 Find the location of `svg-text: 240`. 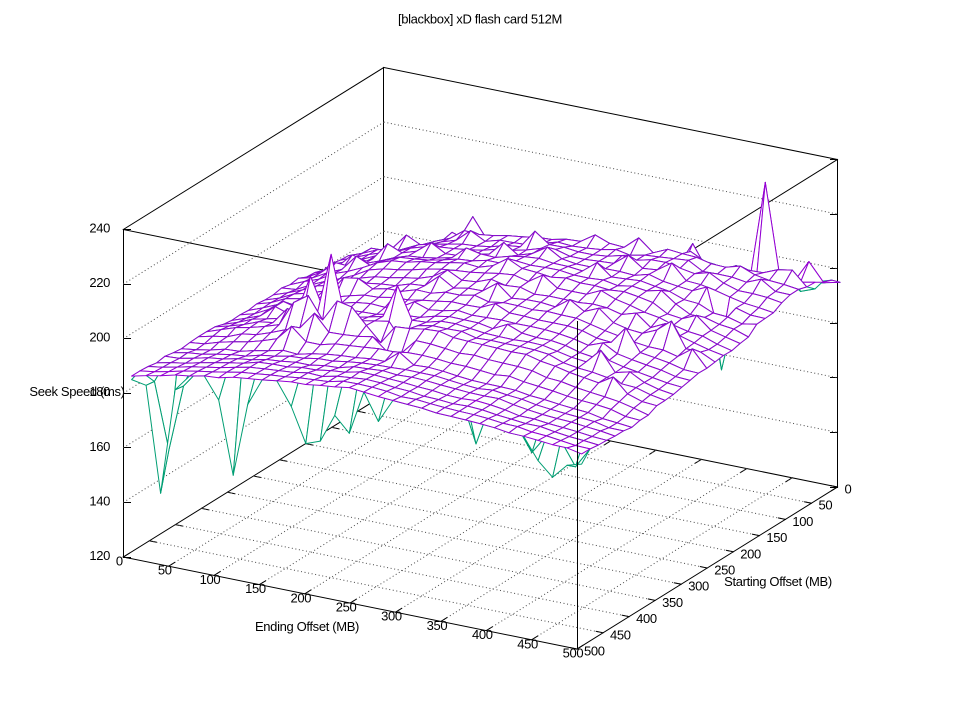

svg-text: 240 is located at coordinates (99, 228).